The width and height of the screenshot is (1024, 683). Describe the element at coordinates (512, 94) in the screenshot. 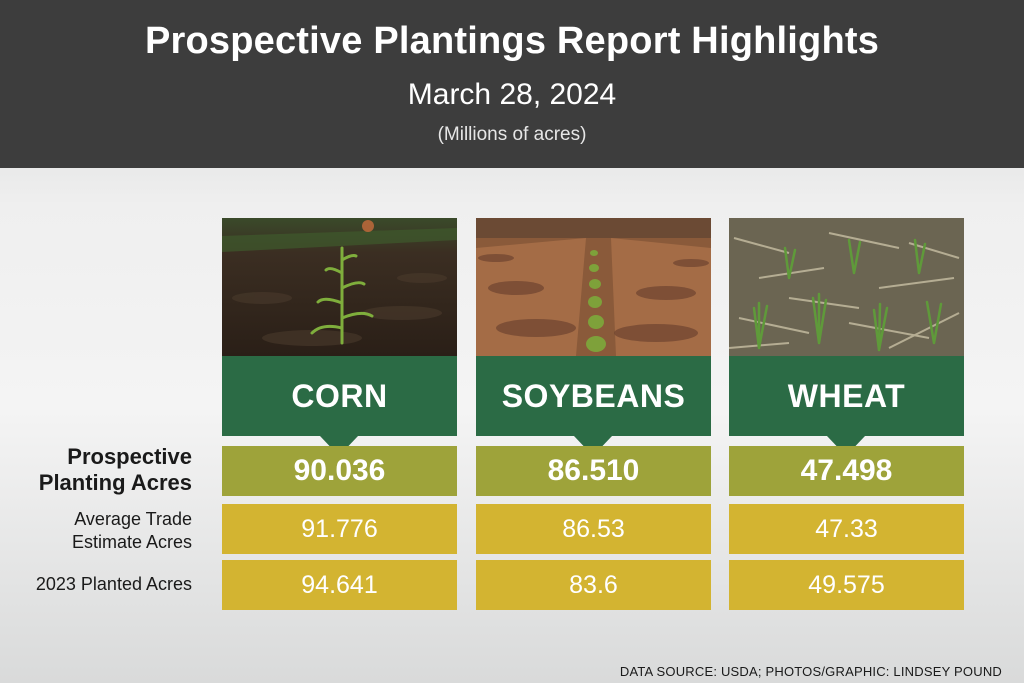

I see `report-date: March 28, 2024` at that location.